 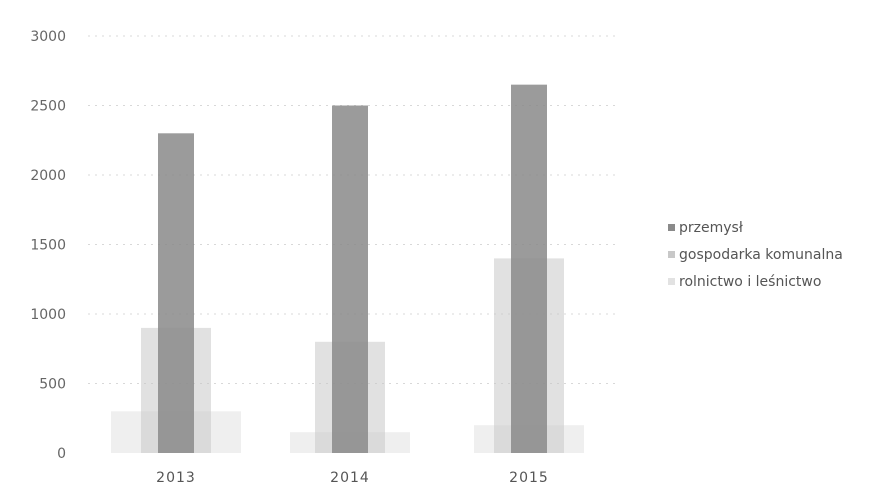 I want to click on legend-swatch-gospodarka-komunalna, so click(x=671, y=254).